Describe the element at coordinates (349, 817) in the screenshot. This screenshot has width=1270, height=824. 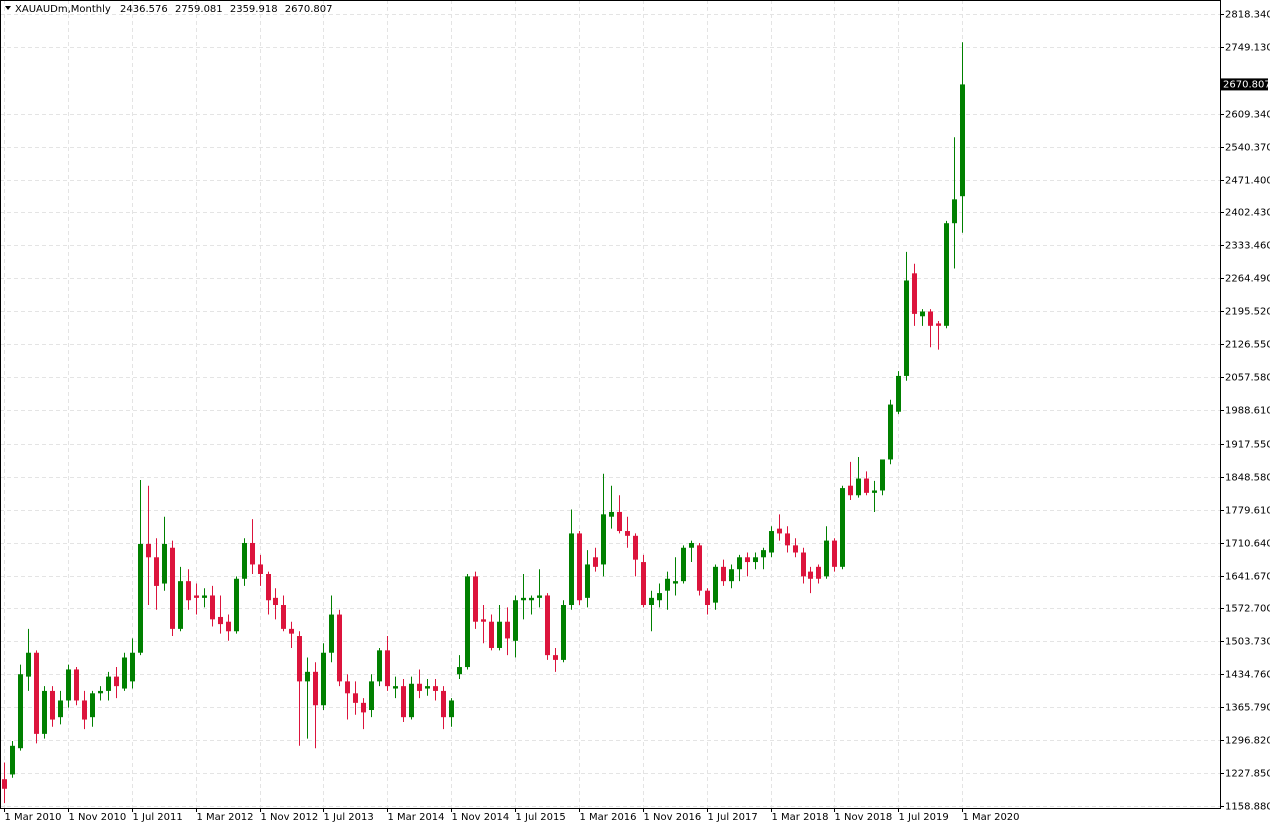
I see `x-tick-label: 1 Jul 2013` at that location.